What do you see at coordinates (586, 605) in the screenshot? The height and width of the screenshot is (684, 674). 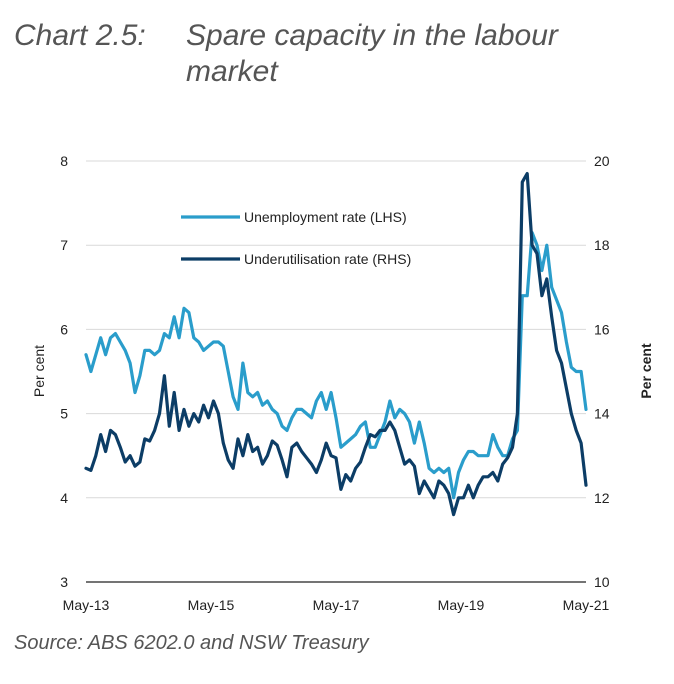 I see `x-tick-label: May-21` at bounding box center [586, 605].